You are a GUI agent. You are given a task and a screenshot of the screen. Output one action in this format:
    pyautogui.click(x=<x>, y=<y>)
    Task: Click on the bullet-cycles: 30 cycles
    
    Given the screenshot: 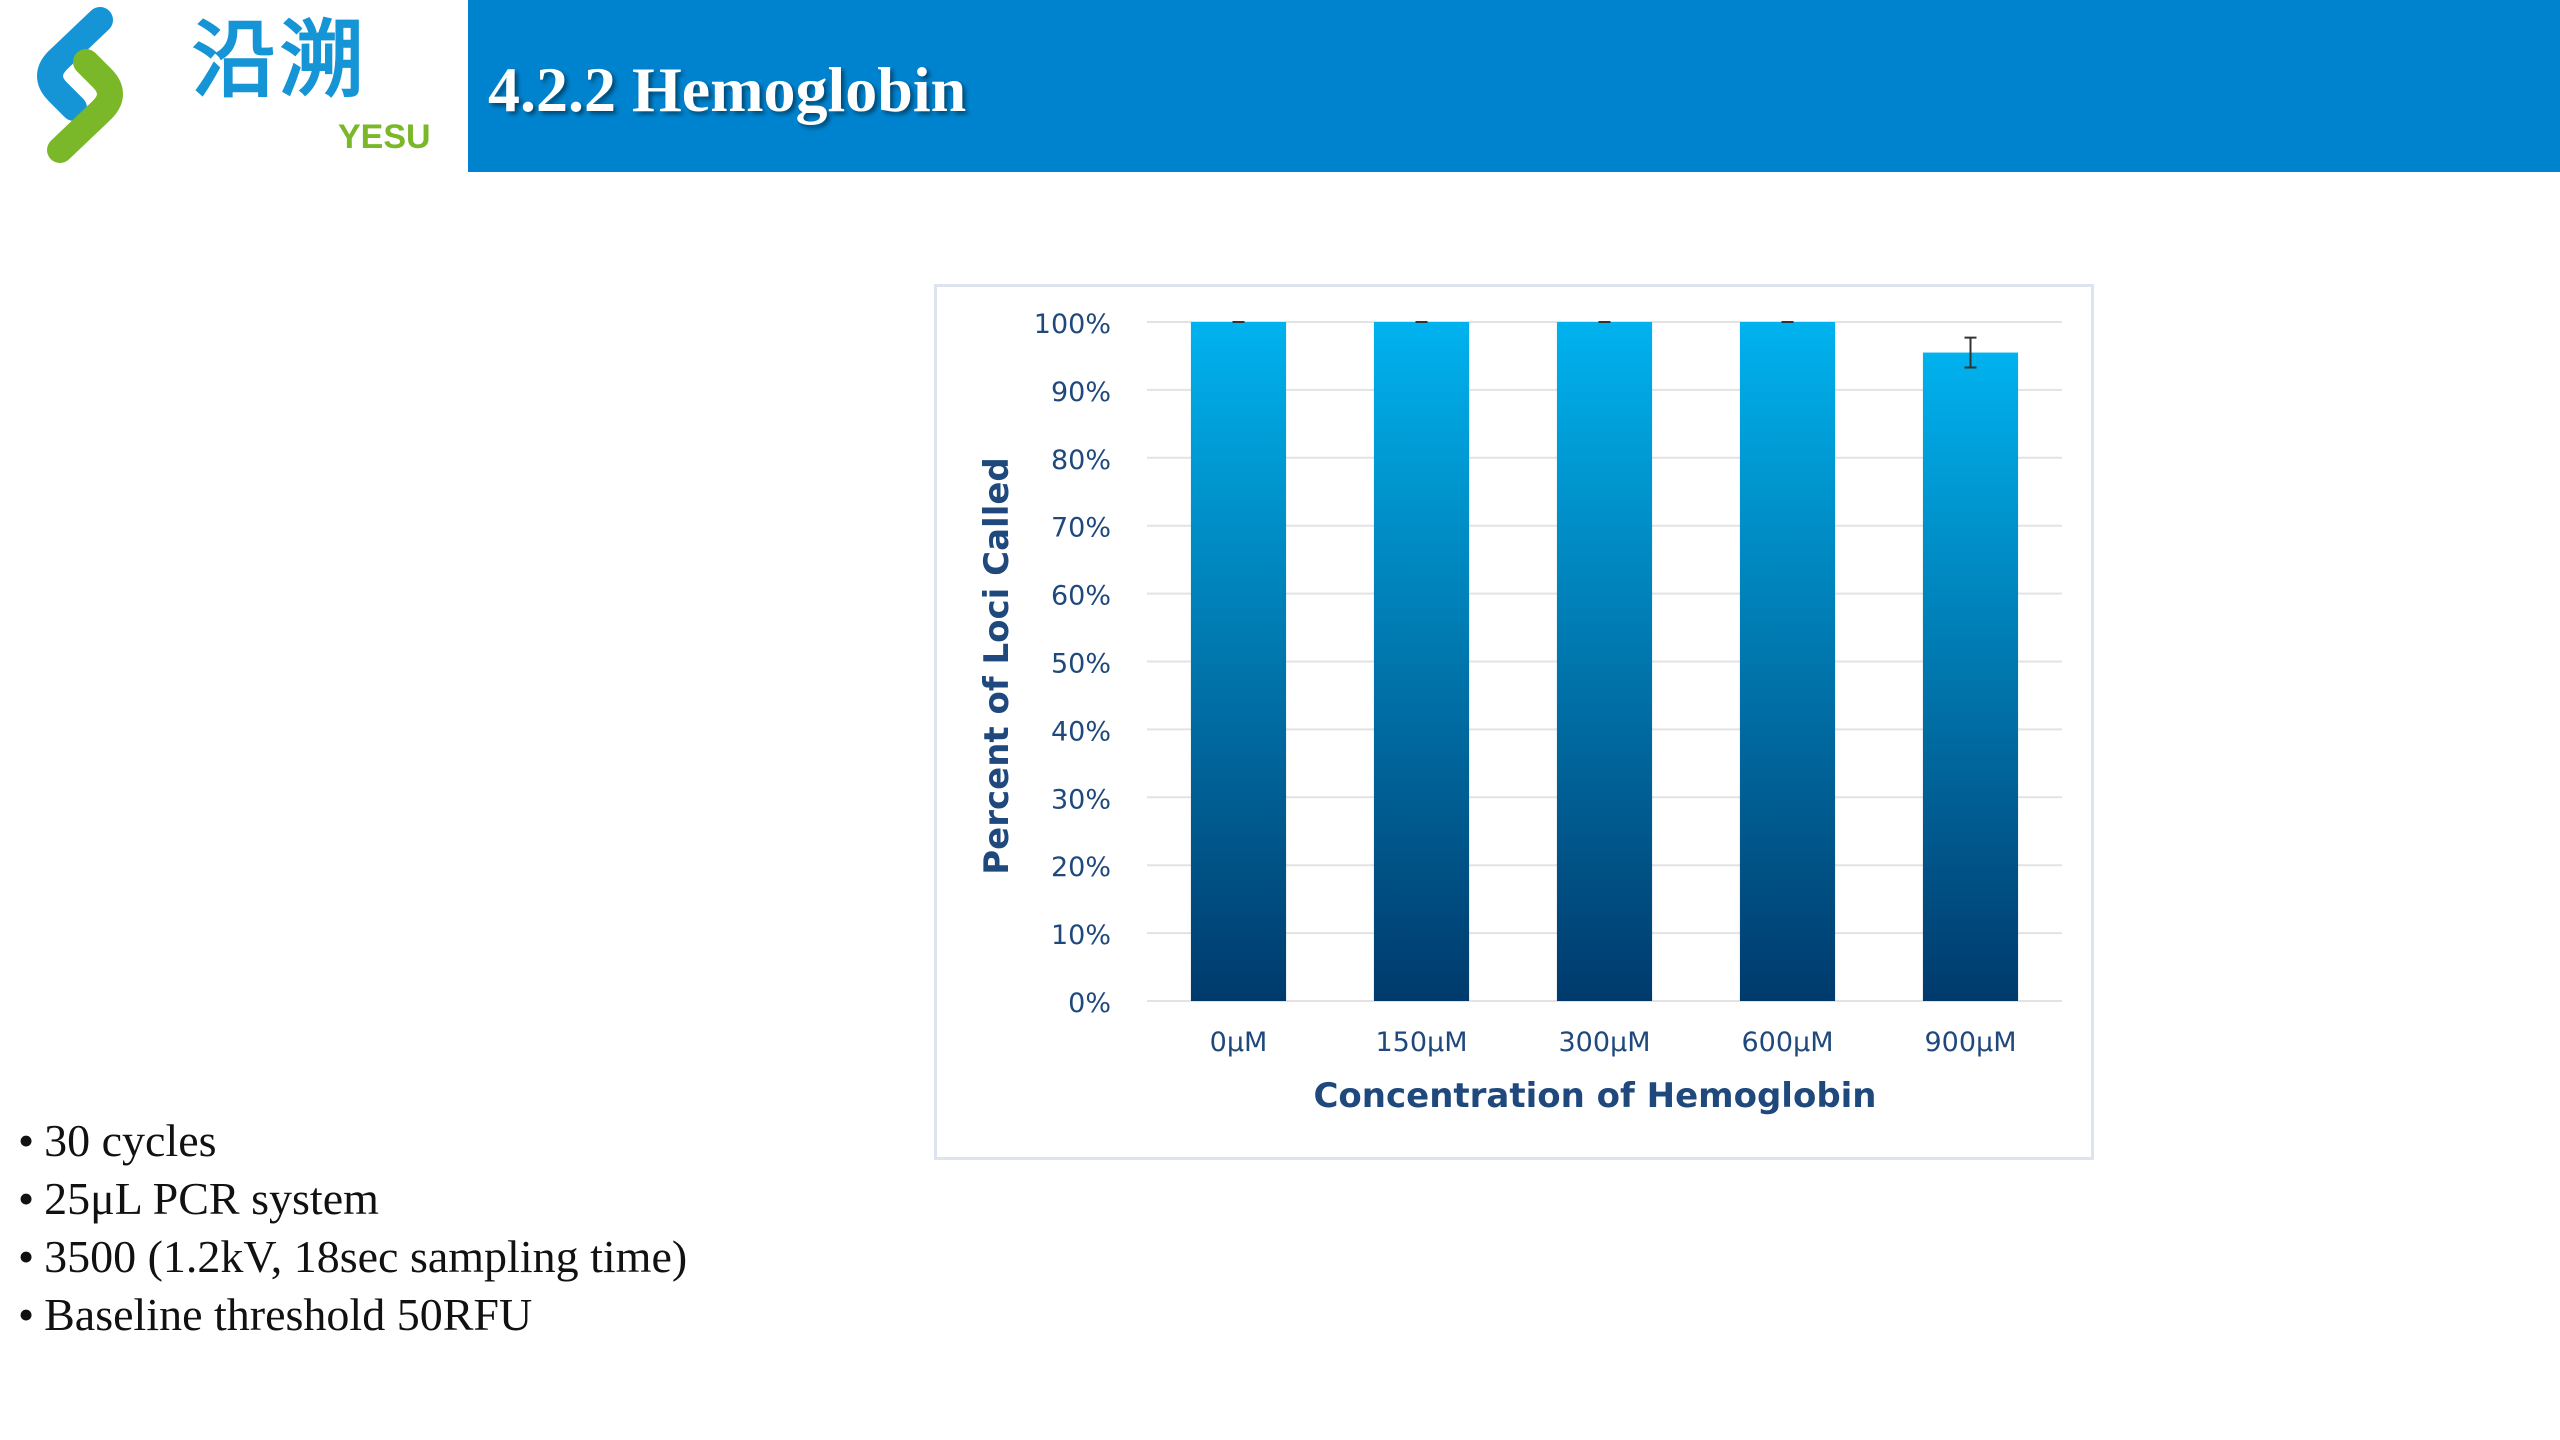 What is the action you would take?
    pyautogui.click(x=352, y=1141)
    